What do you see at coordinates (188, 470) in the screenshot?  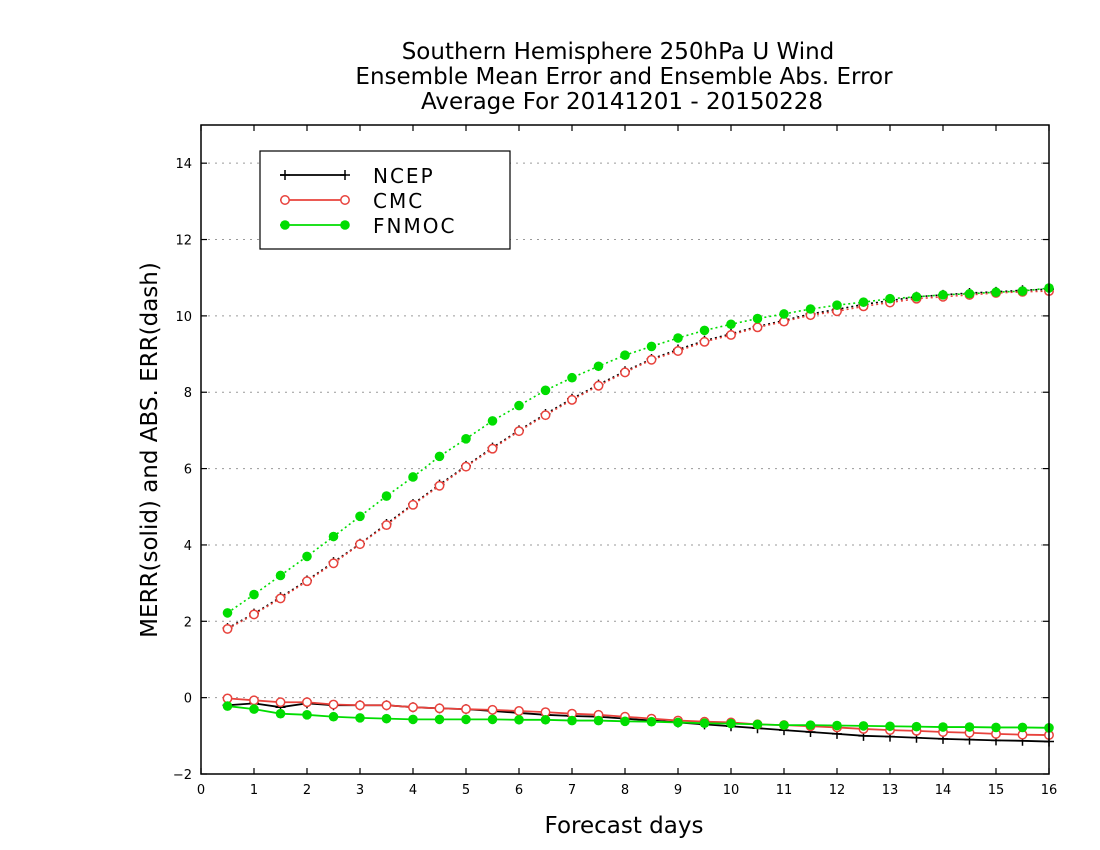 I see `y-tick-label-6: 6` at bounding box center [188, 470].